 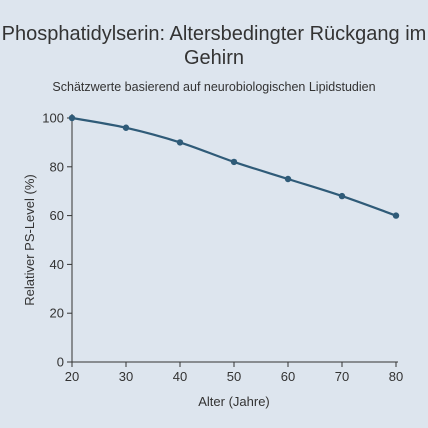 I want to click on x-tick-label: 80, so click(x=396, y=376).